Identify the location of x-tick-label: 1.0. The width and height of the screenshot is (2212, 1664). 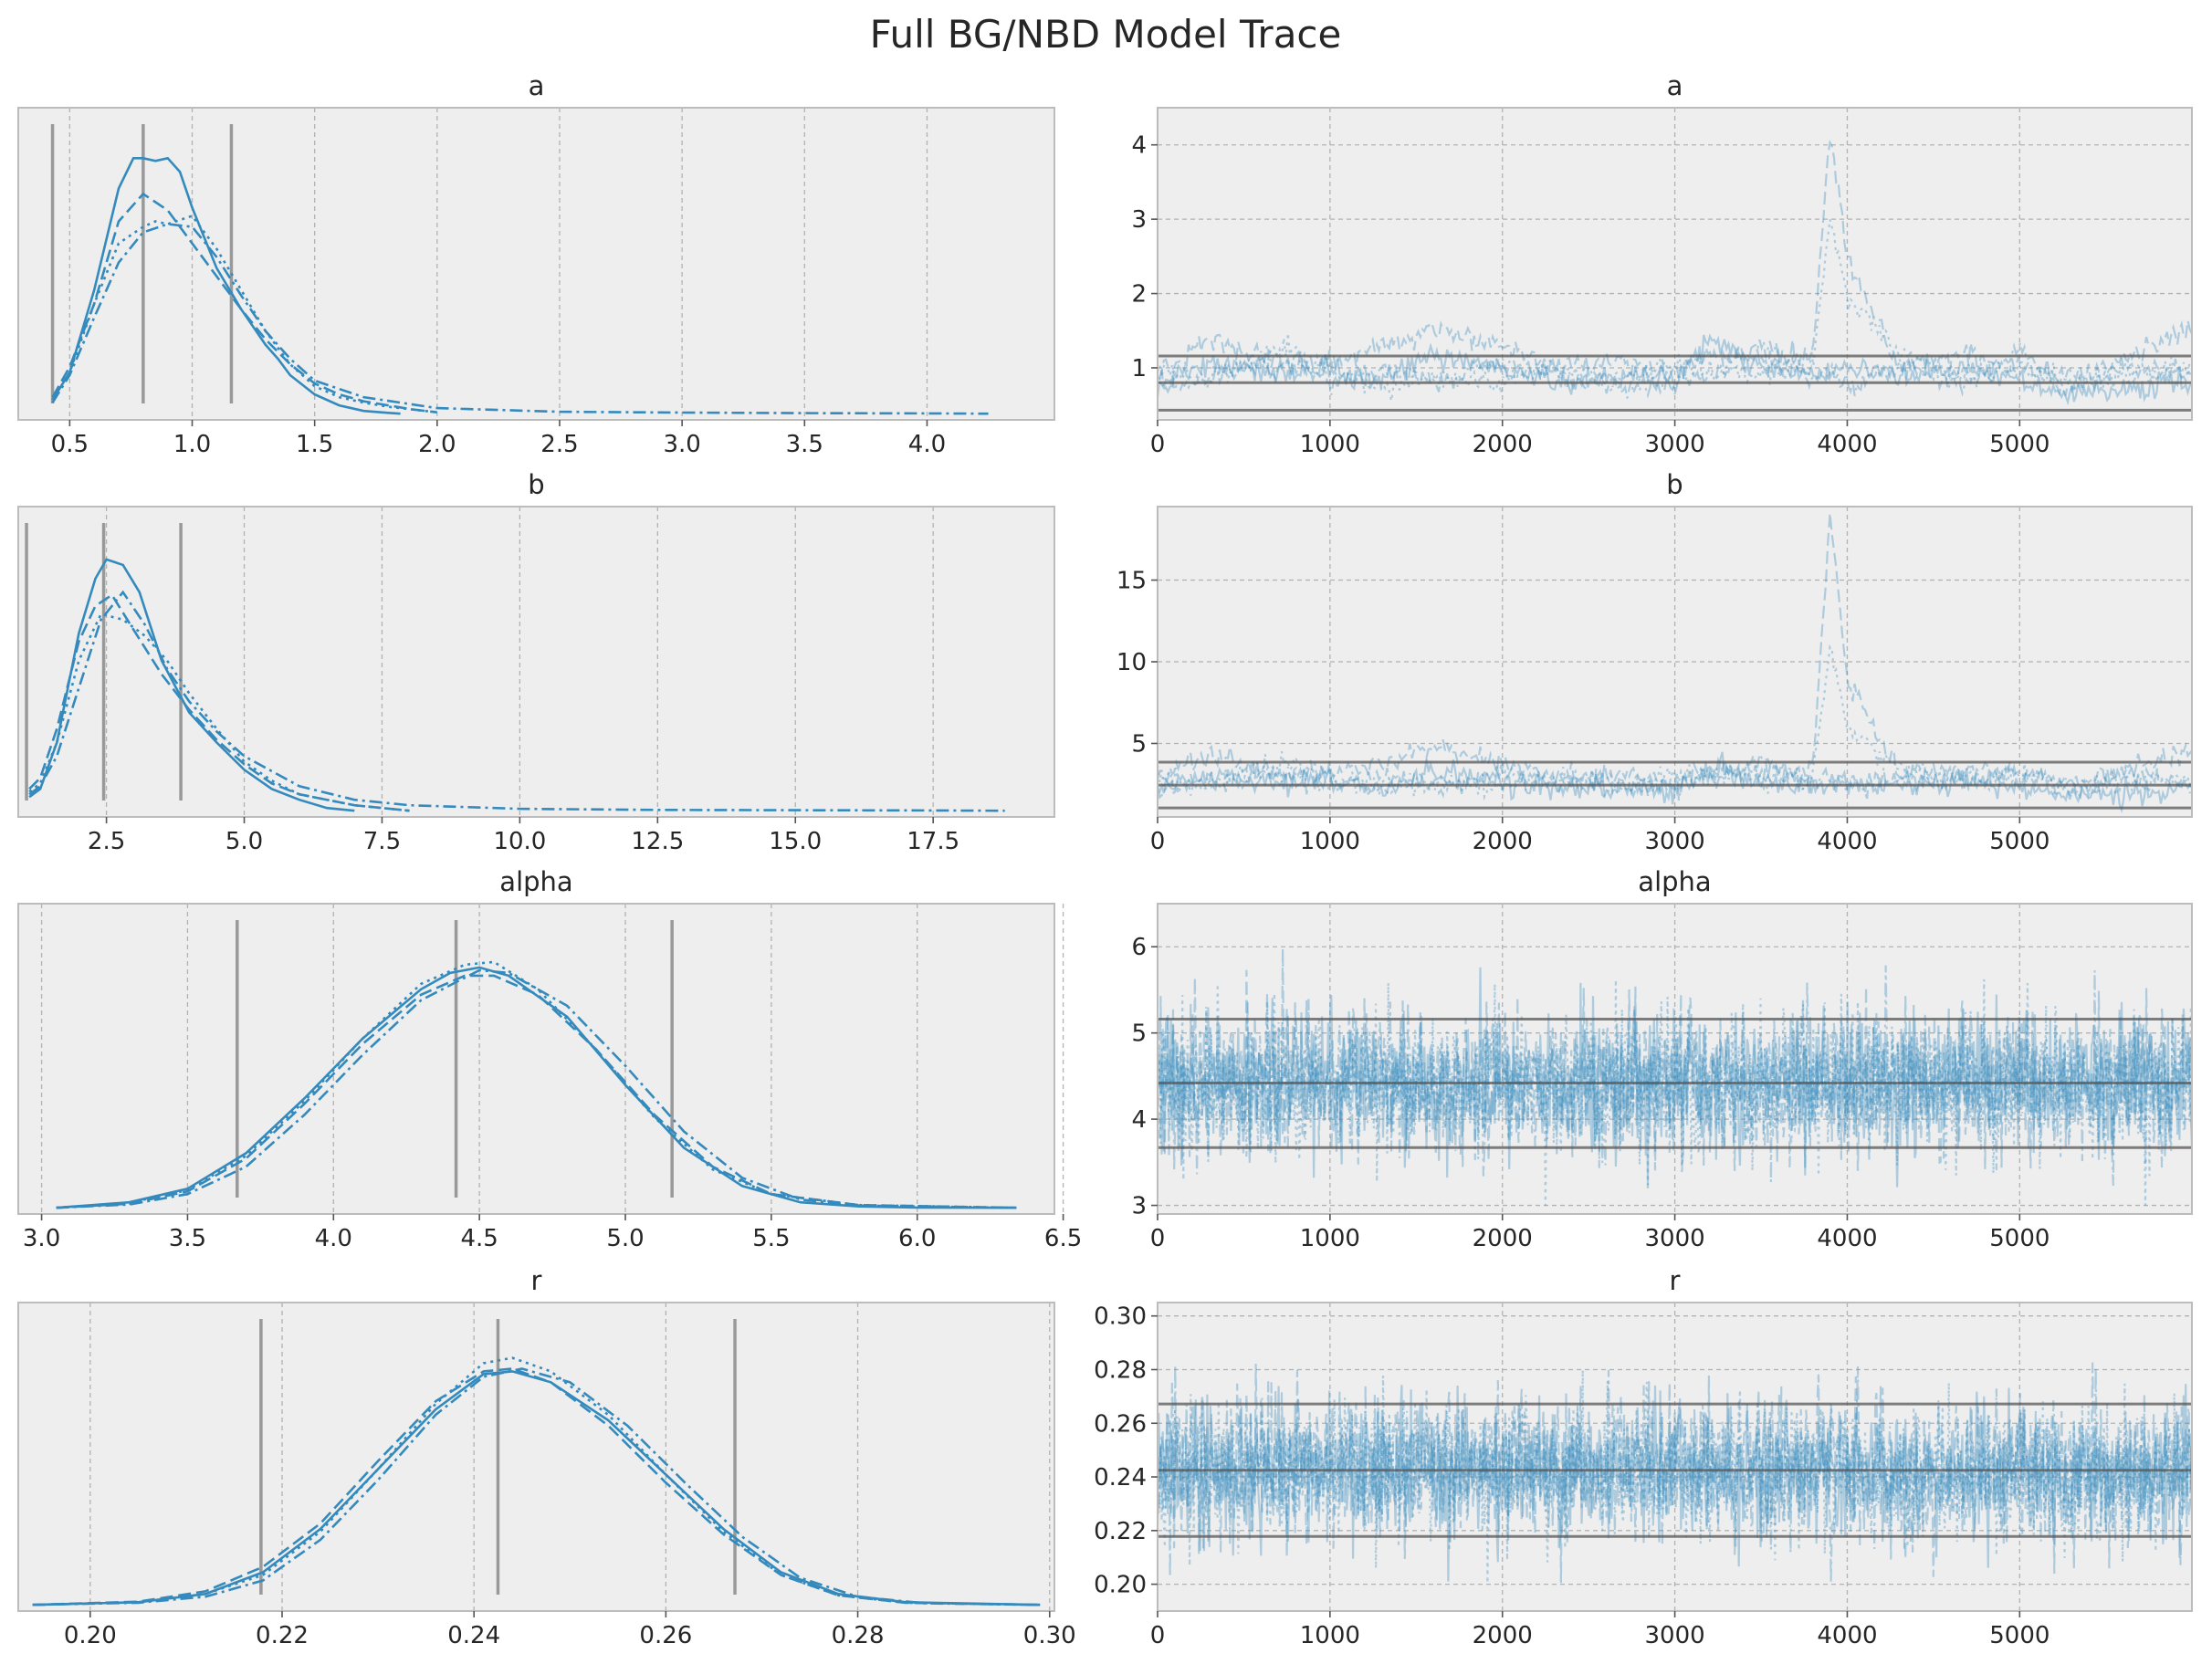
(192, 444).